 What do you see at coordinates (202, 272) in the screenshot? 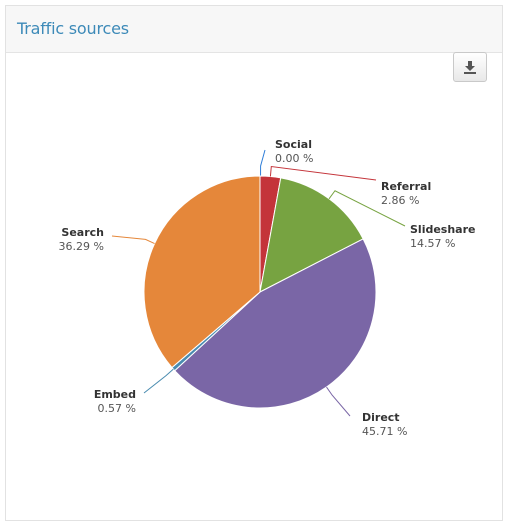
I see `pie-slice-search` at bounding box center [202, 272].